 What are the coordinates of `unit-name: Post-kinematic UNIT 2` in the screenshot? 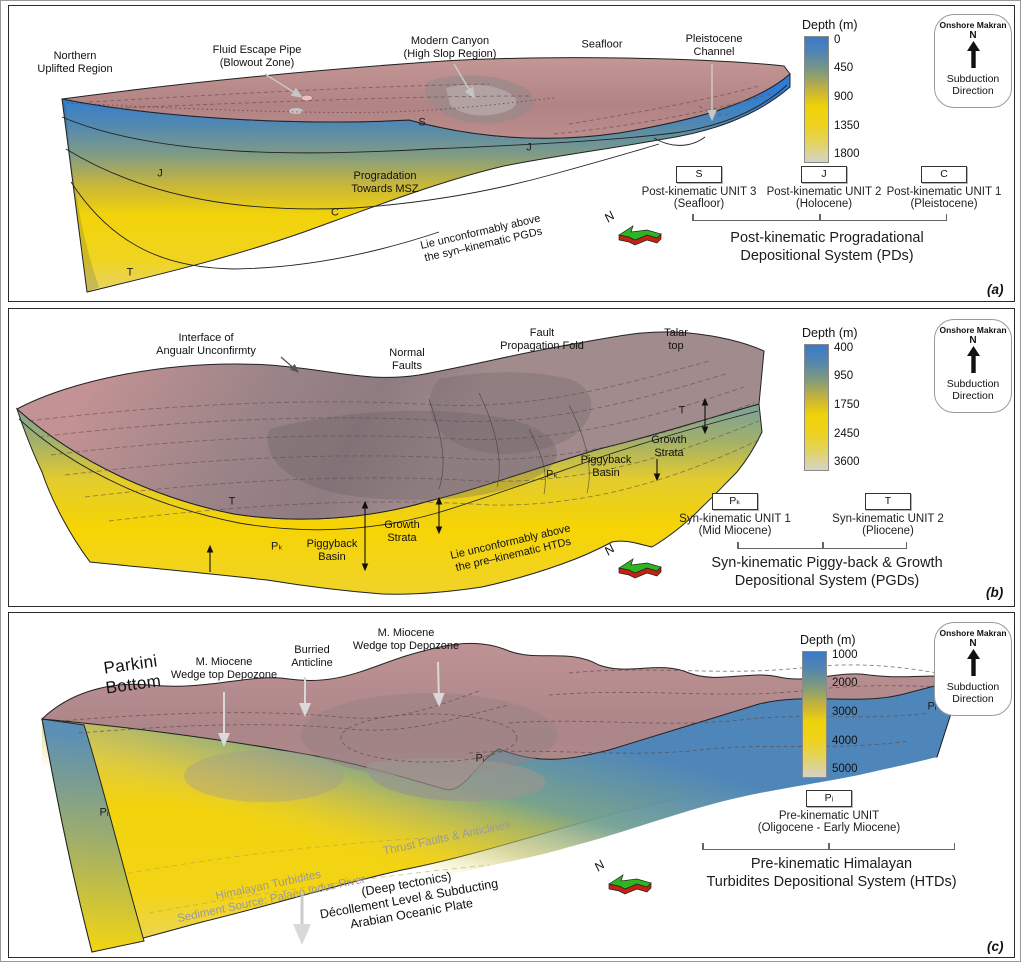 It's located at (824, 192).